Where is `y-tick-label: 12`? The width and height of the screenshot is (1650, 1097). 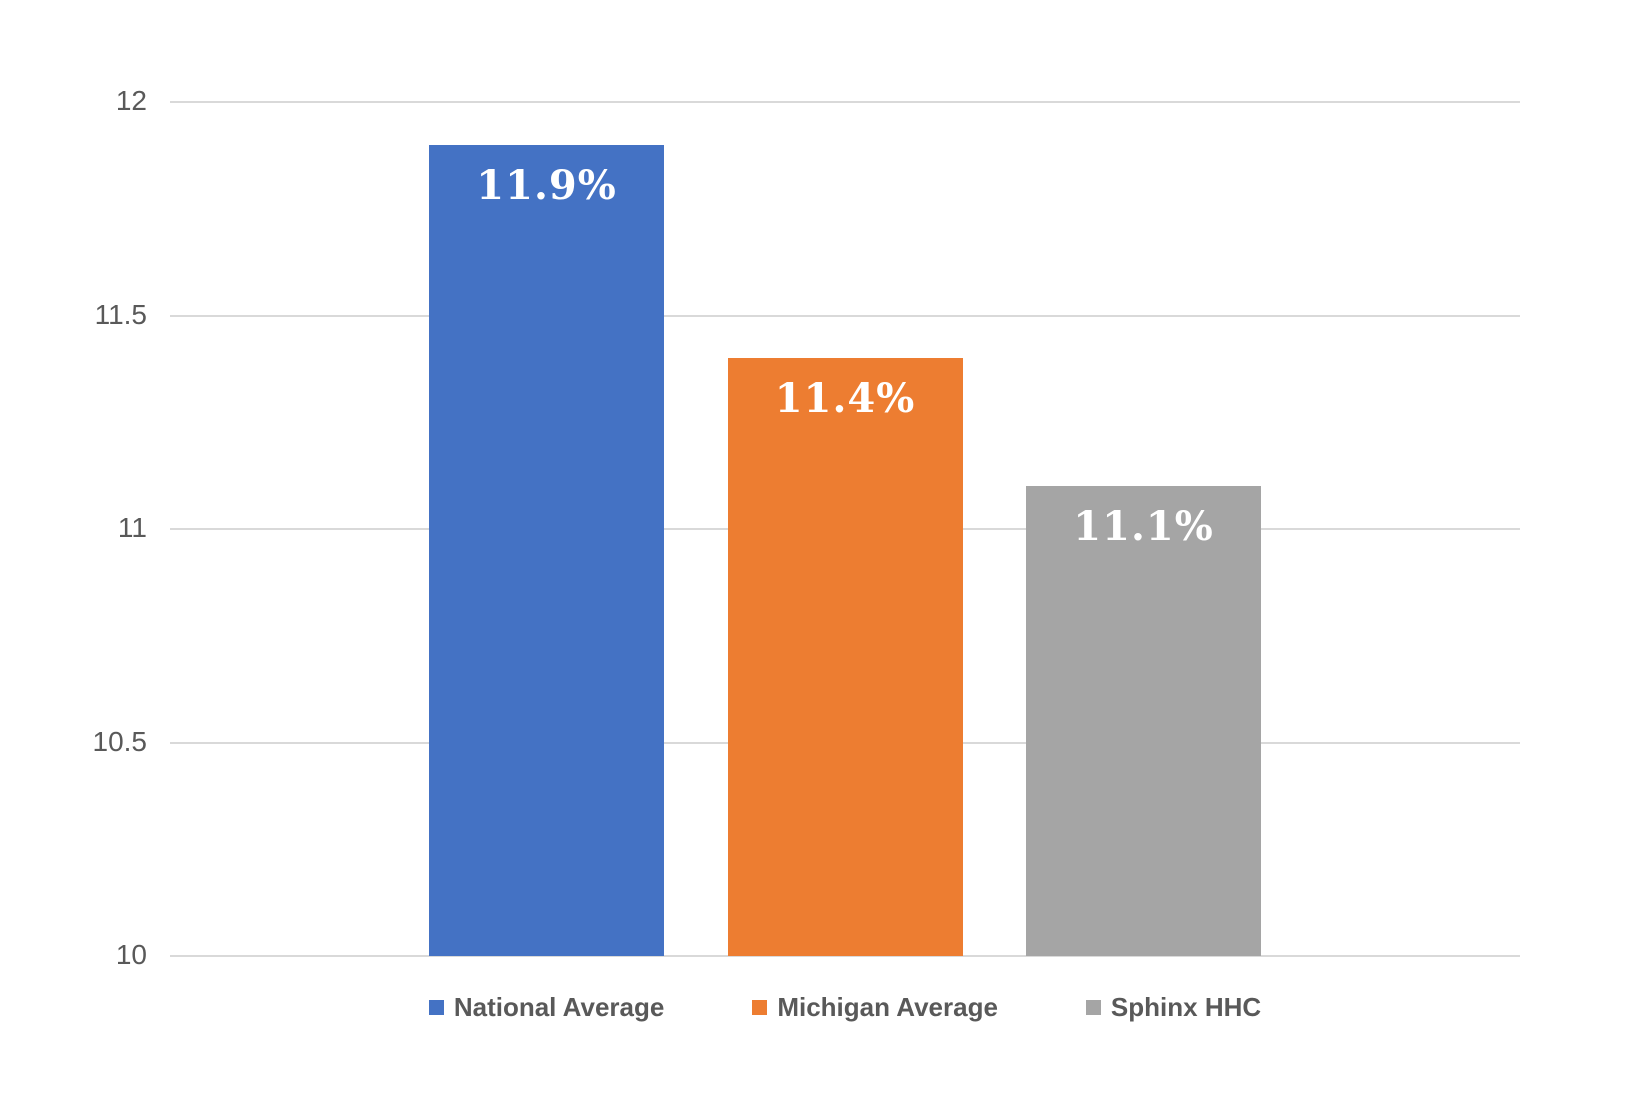
y-tick-label: 12 is located at coordinates (131, 100).